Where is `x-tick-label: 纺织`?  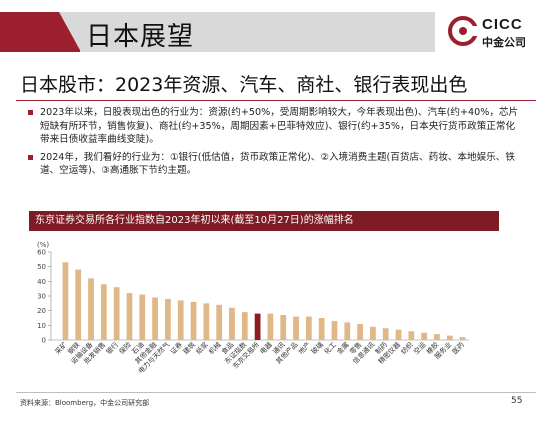
x-tick-label: 纺织 is located at coordinates (407, 348).